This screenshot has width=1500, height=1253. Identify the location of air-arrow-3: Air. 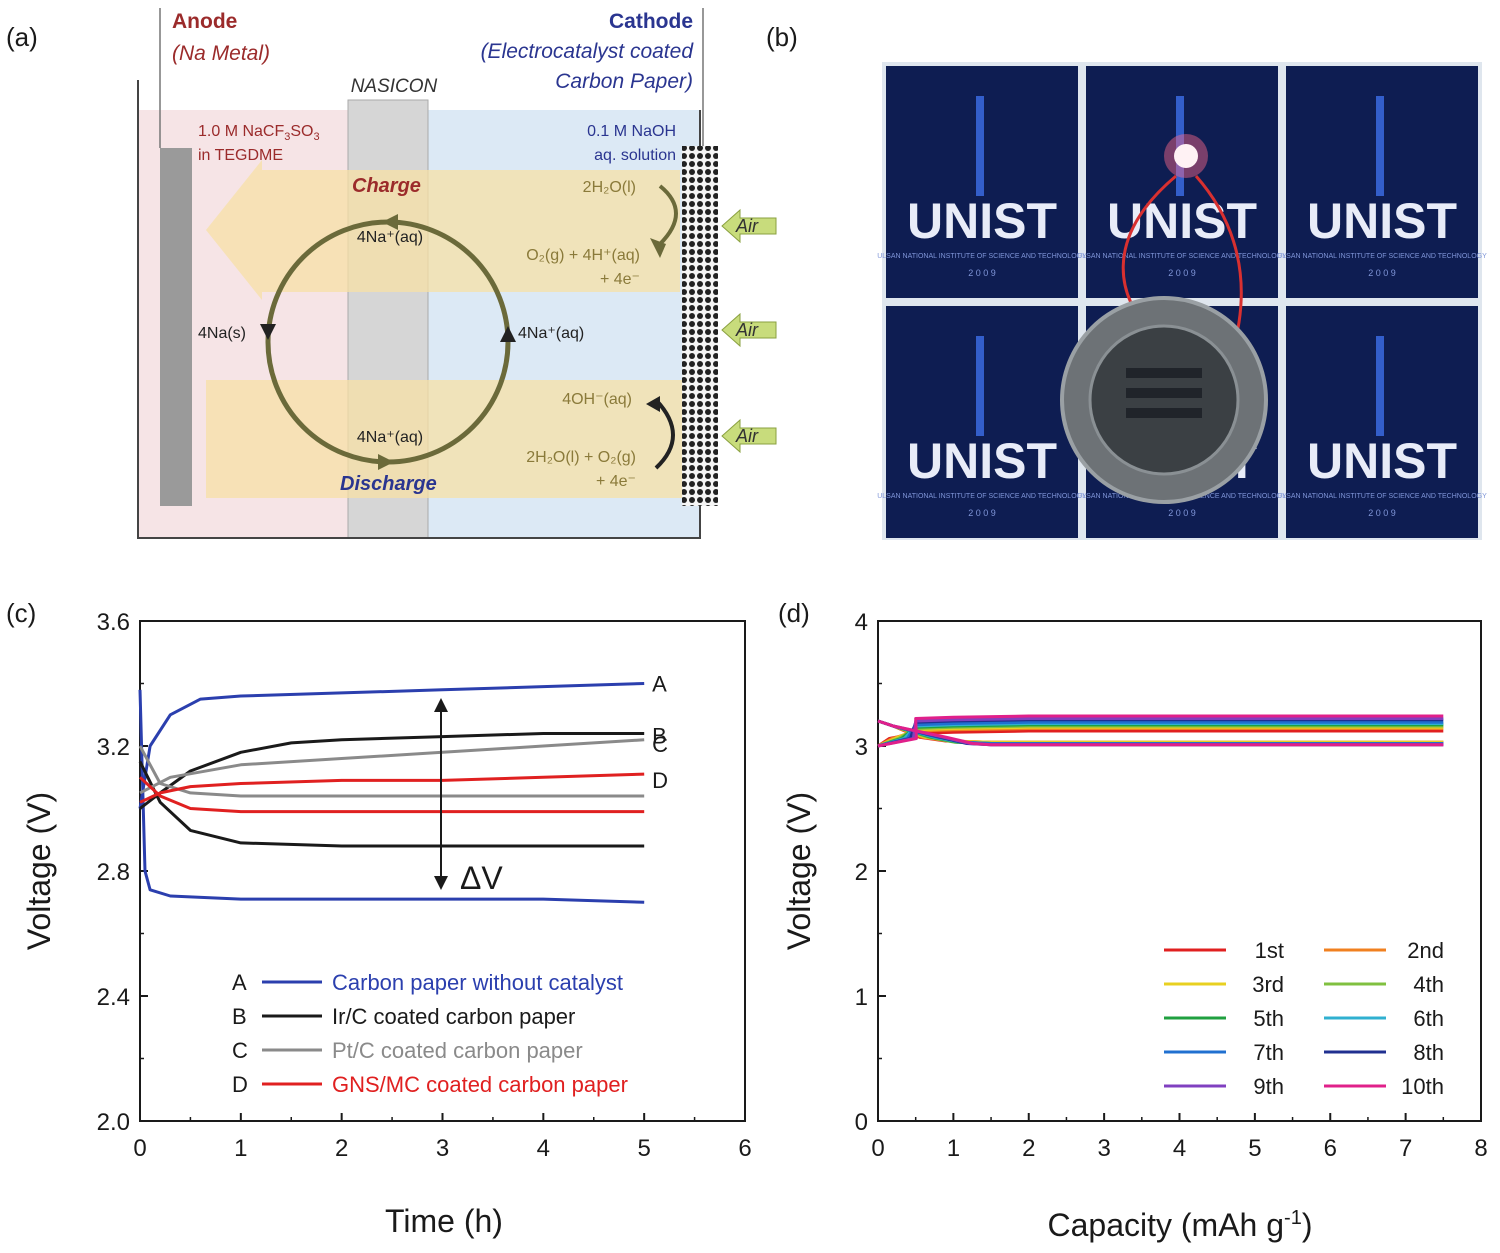
(749, 436).